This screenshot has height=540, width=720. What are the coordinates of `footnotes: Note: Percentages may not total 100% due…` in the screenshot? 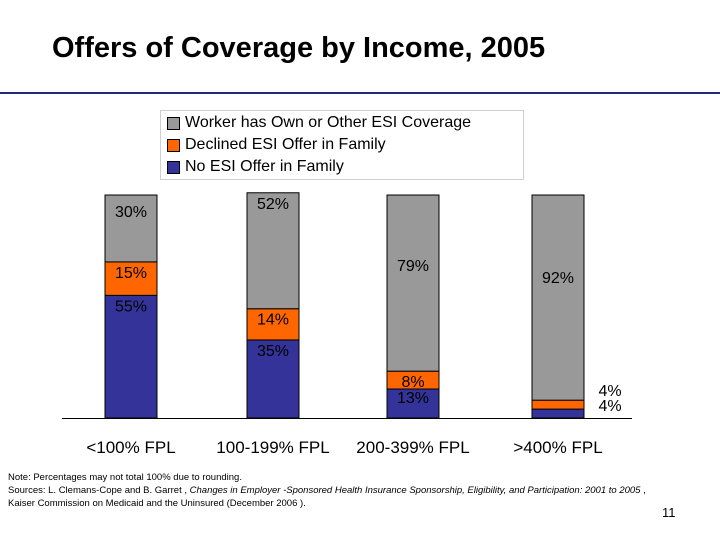 It's located at (328, 490).